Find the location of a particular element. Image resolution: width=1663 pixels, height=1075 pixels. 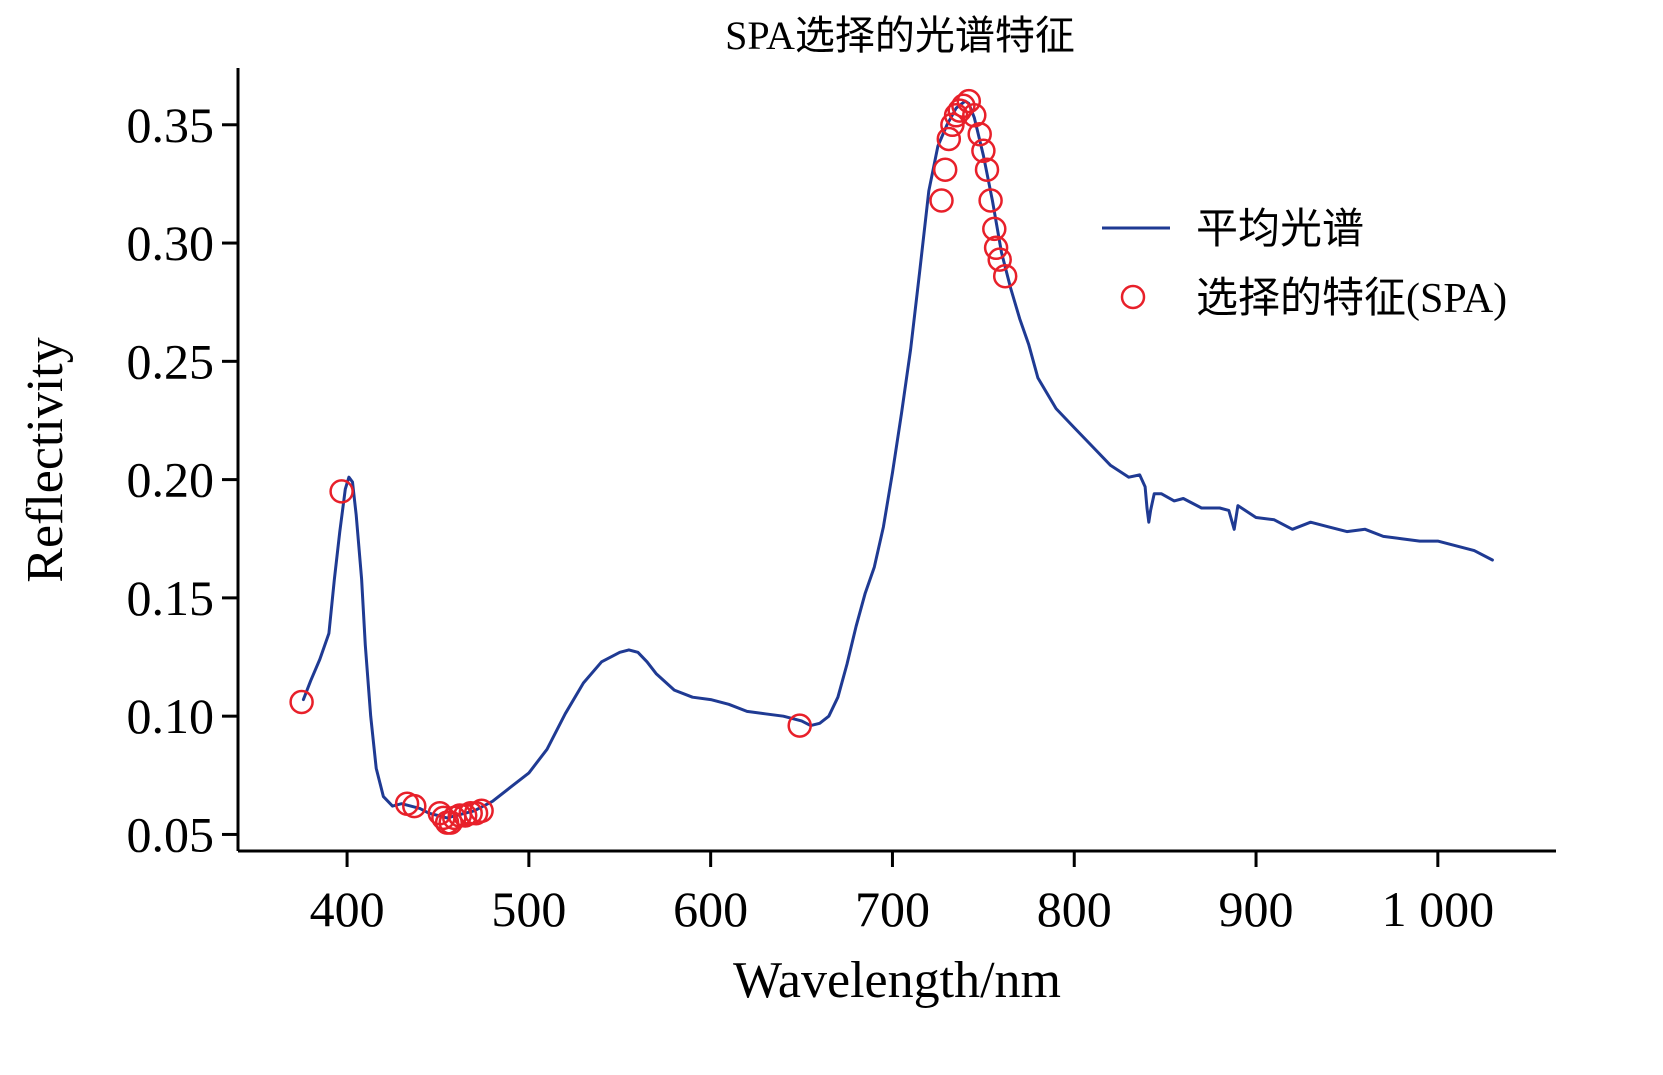

y-axis-title: Reflectivity is located at coordinates (45, 459).